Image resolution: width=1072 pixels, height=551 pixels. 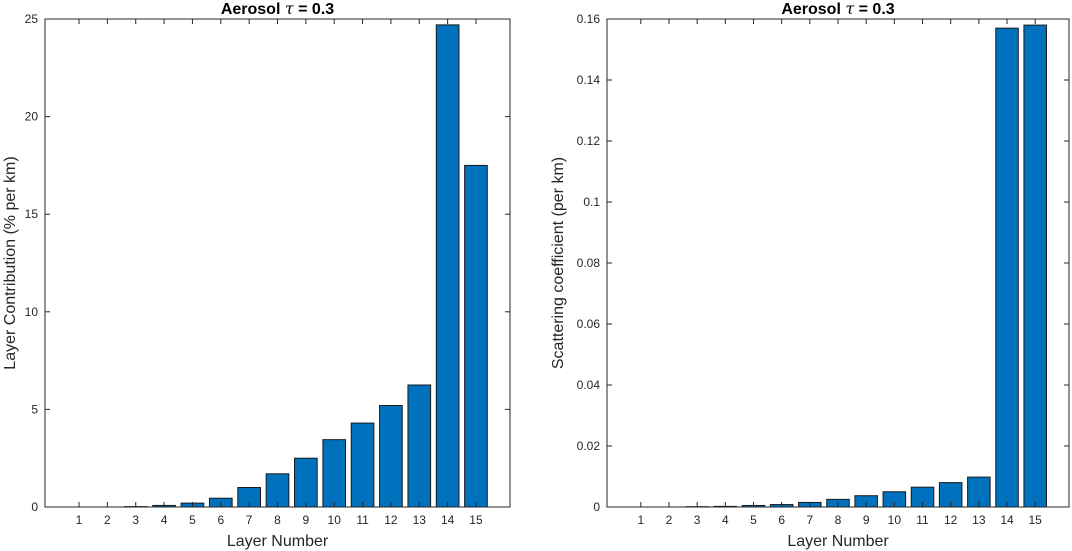 I want to click on y-tick-label: 10, so click(x=32, y=312).